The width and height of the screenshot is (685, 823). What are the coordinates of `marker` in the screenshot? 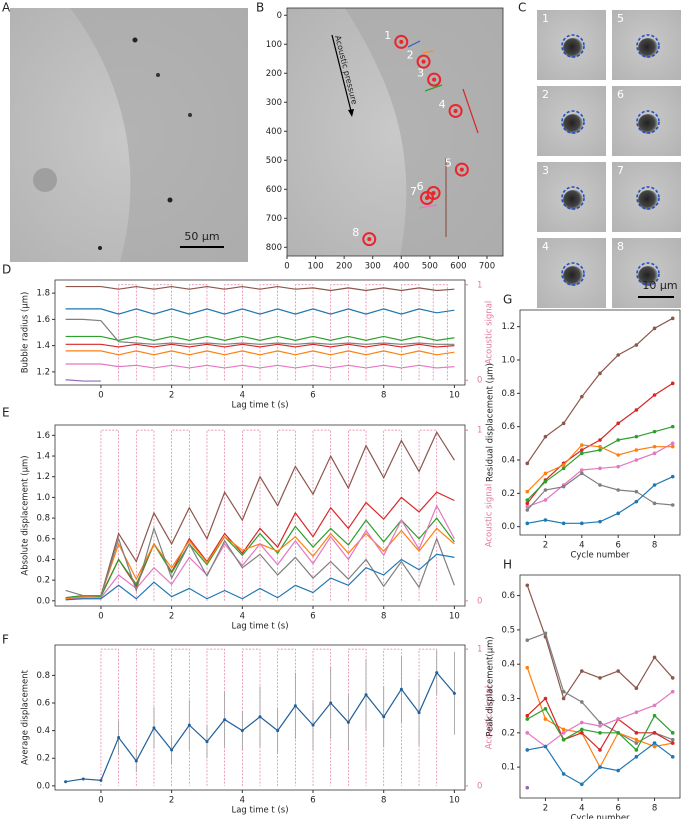 It's located at (427, 197).